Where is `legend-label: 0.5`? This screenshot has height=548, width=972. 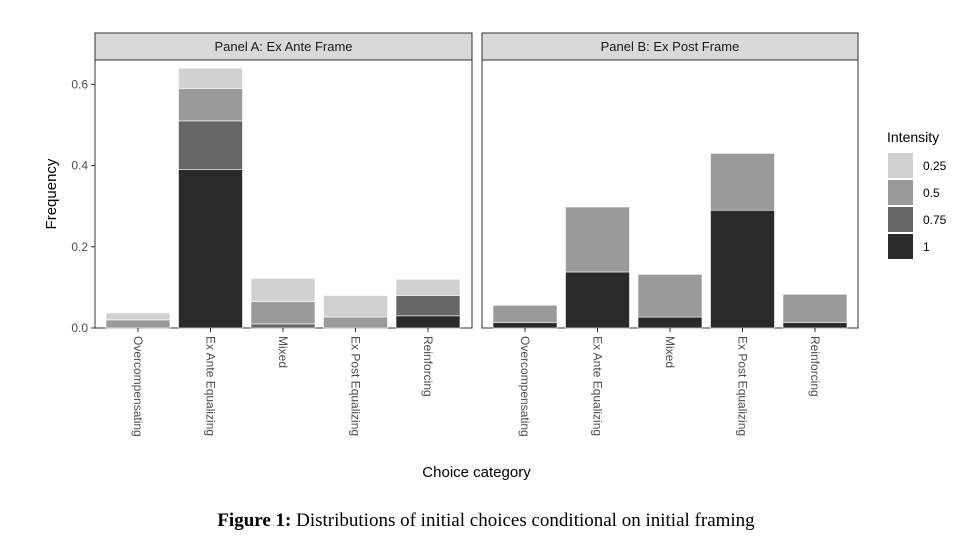
legend-label: 0.5 is located at coordinates (931, 193).